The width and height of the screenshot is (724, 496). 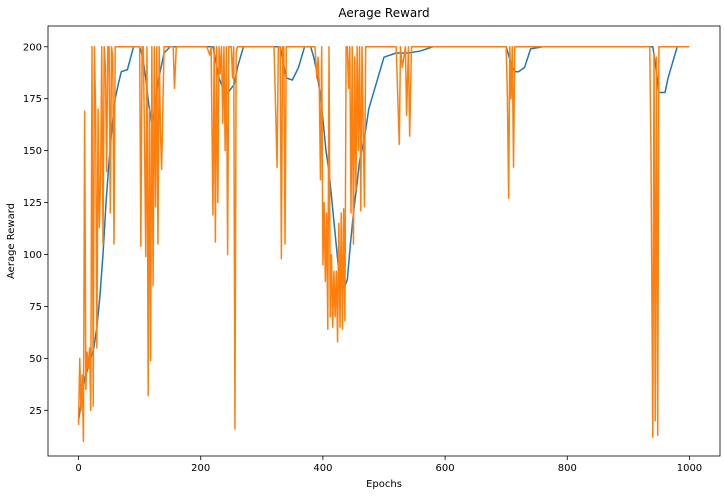 What do you see at coordinates (383, 13) in the screenshot?
I see `chart-title: Aerage Reward` at bounding box center [383, 13].